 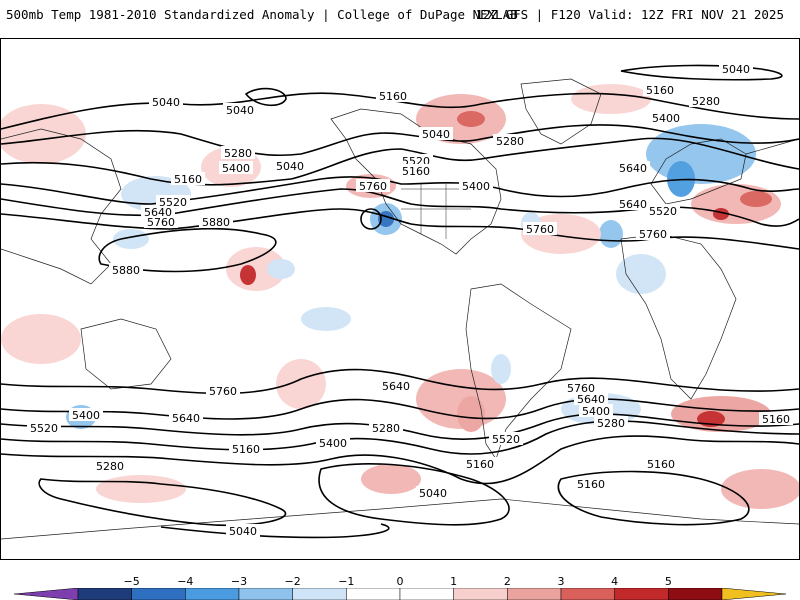 What do you see at coordinates (239, 581) in the screenshot?
I see `colorbar-tick-label: −3` at bounding box center [239, 581].